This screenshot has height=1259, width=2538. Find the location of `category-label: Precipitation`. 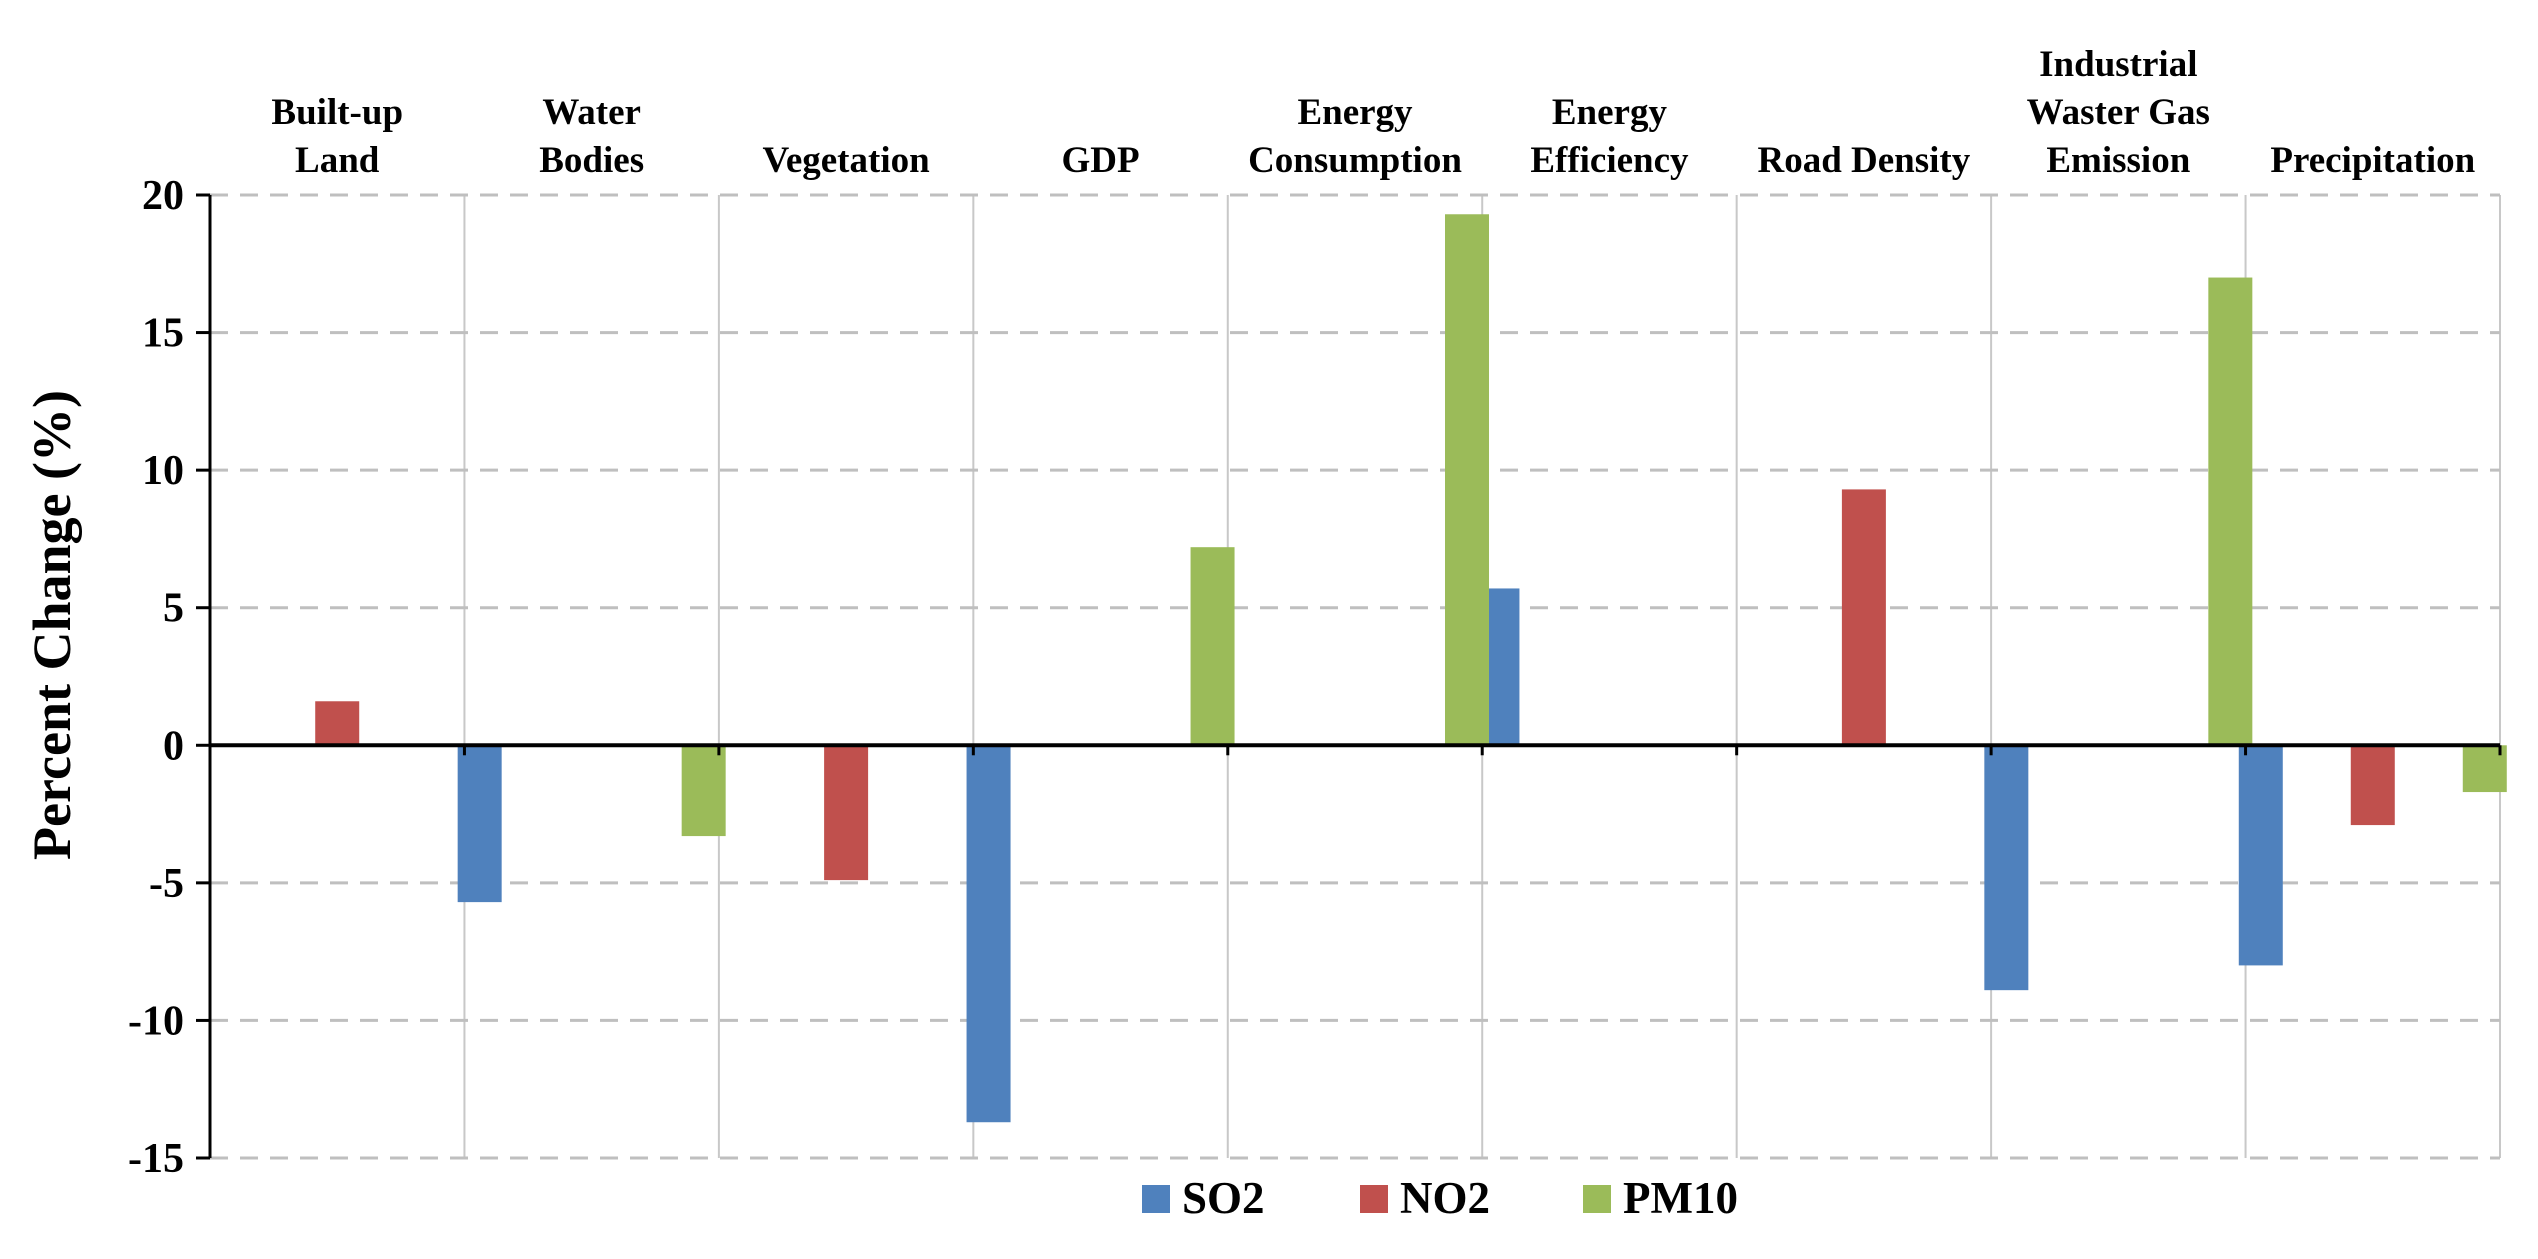

category-label: Precipitation is located at coordinates (2372, 160).